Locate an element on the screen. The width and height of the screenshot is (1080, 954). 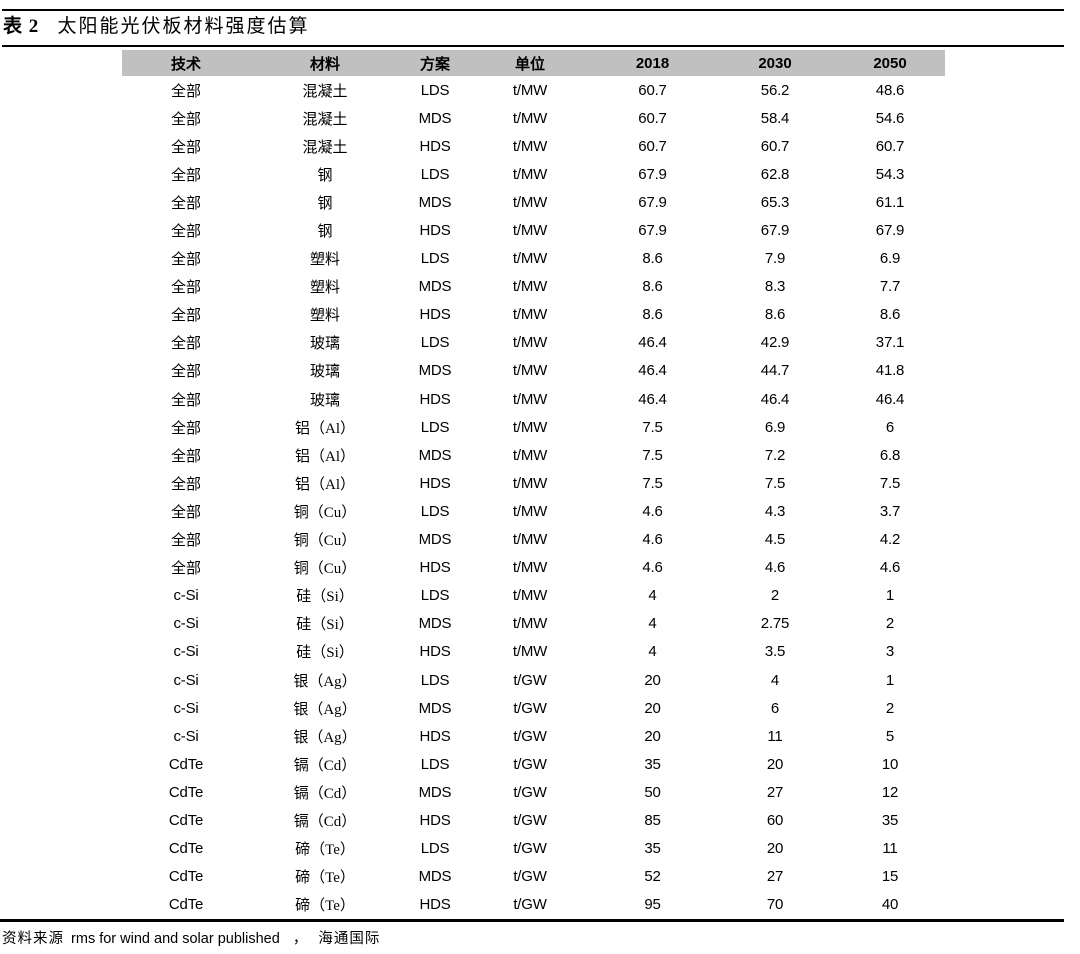
table-number-label: 表 2 is located at coordinates (21, 26).